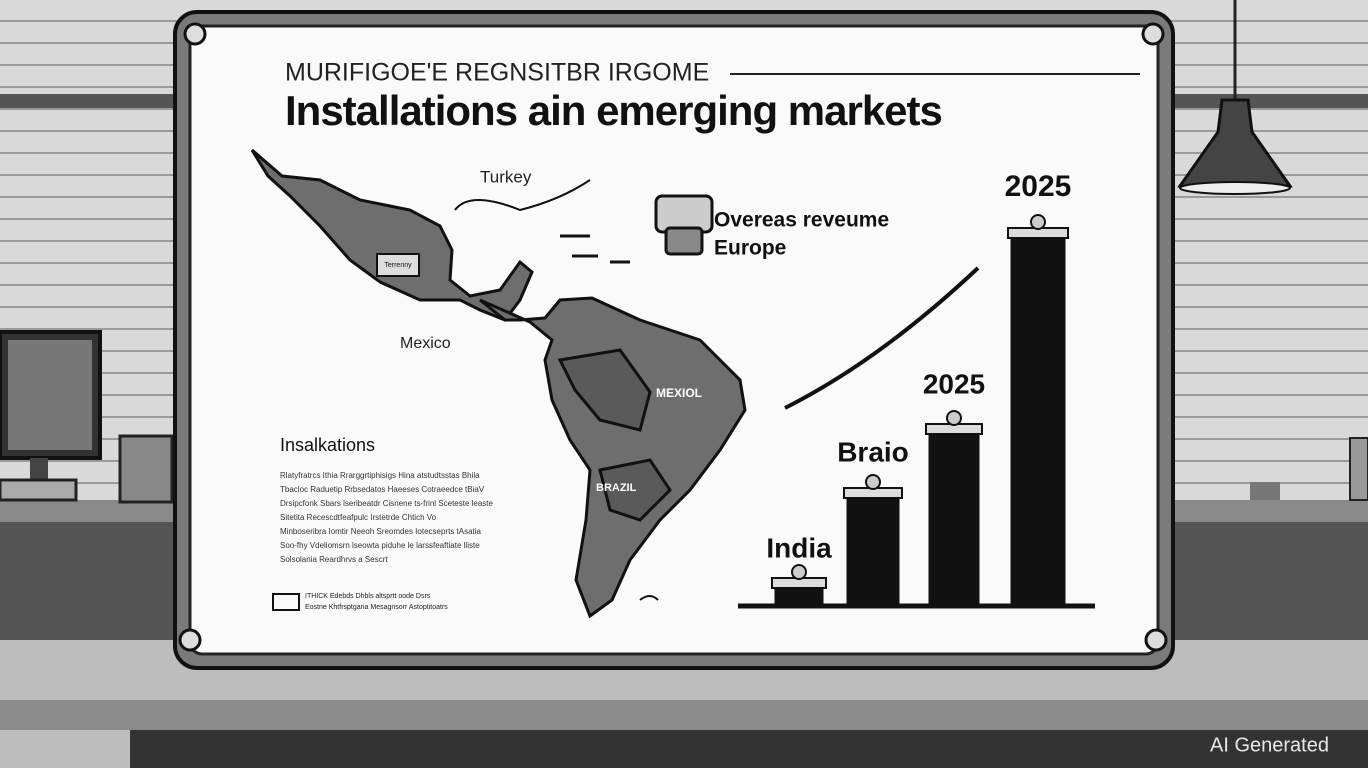  What do you see at coordinates (749, 749) in the screenshot?
I see `table-shadow` at bounding box center [749, 749].